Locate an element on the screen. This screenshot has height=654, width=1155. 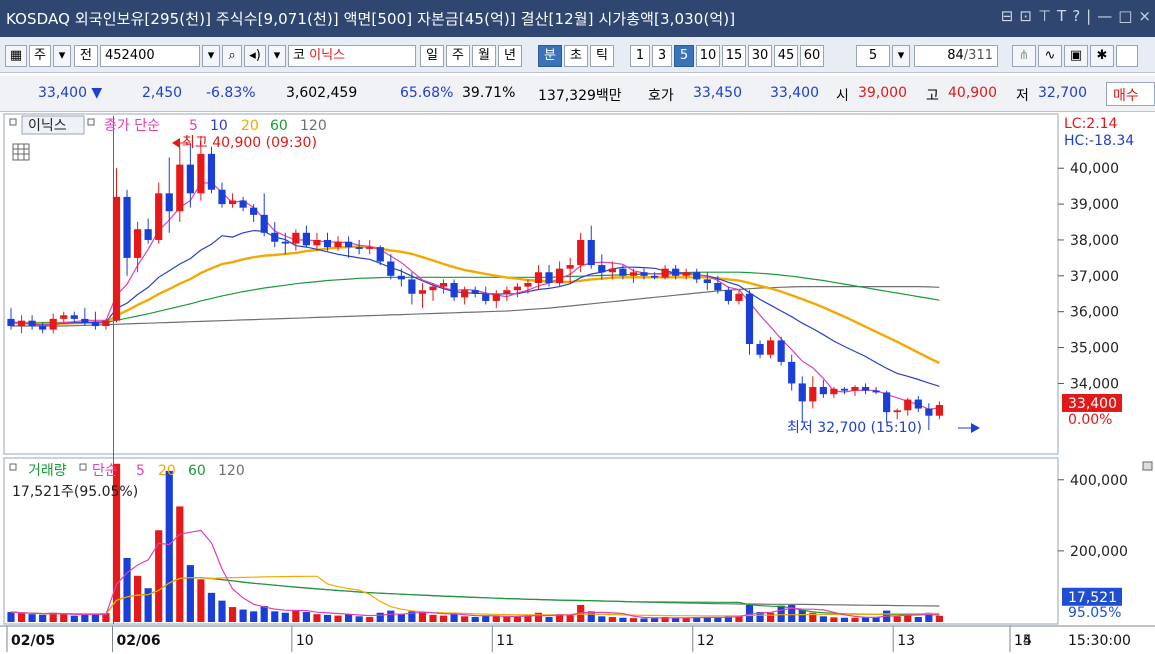
interval-value-input: 5 is located at coordinates (873, 56).